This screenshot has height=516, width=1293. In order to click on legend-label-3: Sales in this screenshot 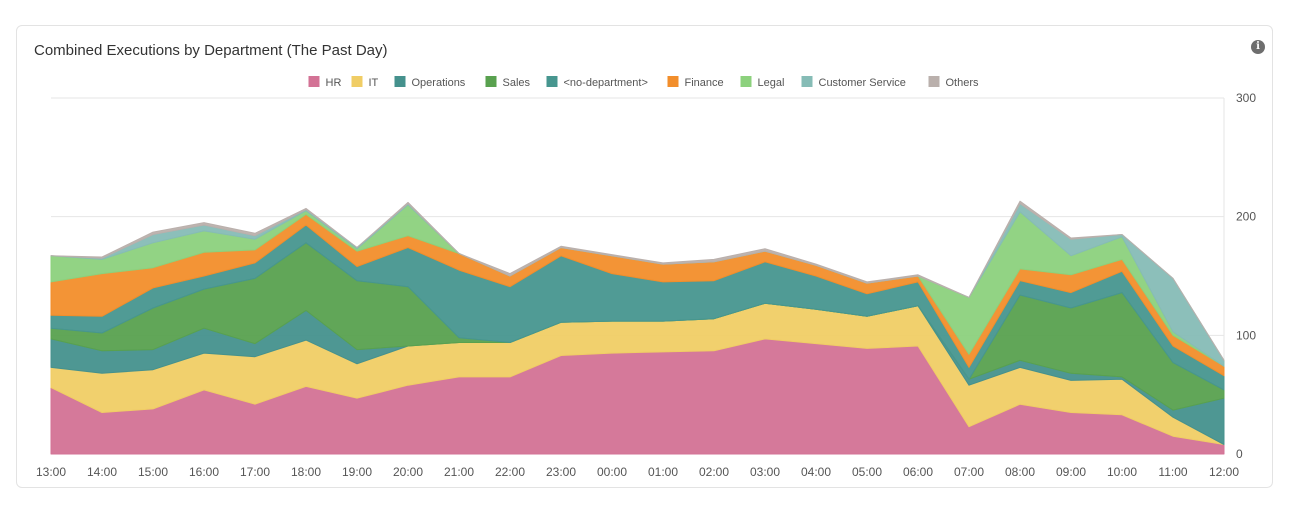, I will do `click(517, 83)`.